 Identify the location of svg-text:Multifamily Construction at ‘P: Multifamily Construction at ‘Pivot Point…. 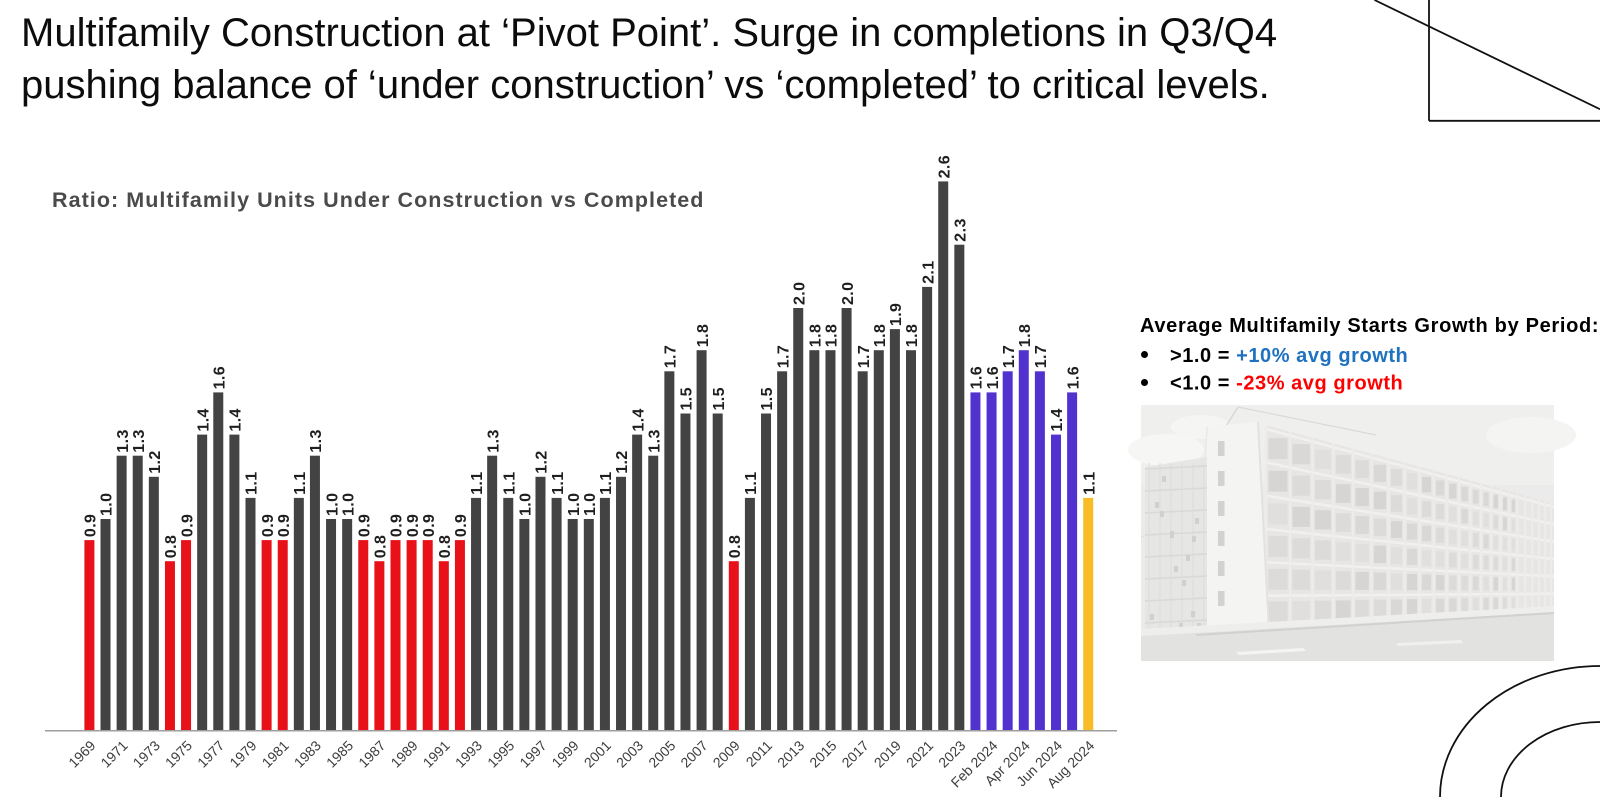
(649, 33).